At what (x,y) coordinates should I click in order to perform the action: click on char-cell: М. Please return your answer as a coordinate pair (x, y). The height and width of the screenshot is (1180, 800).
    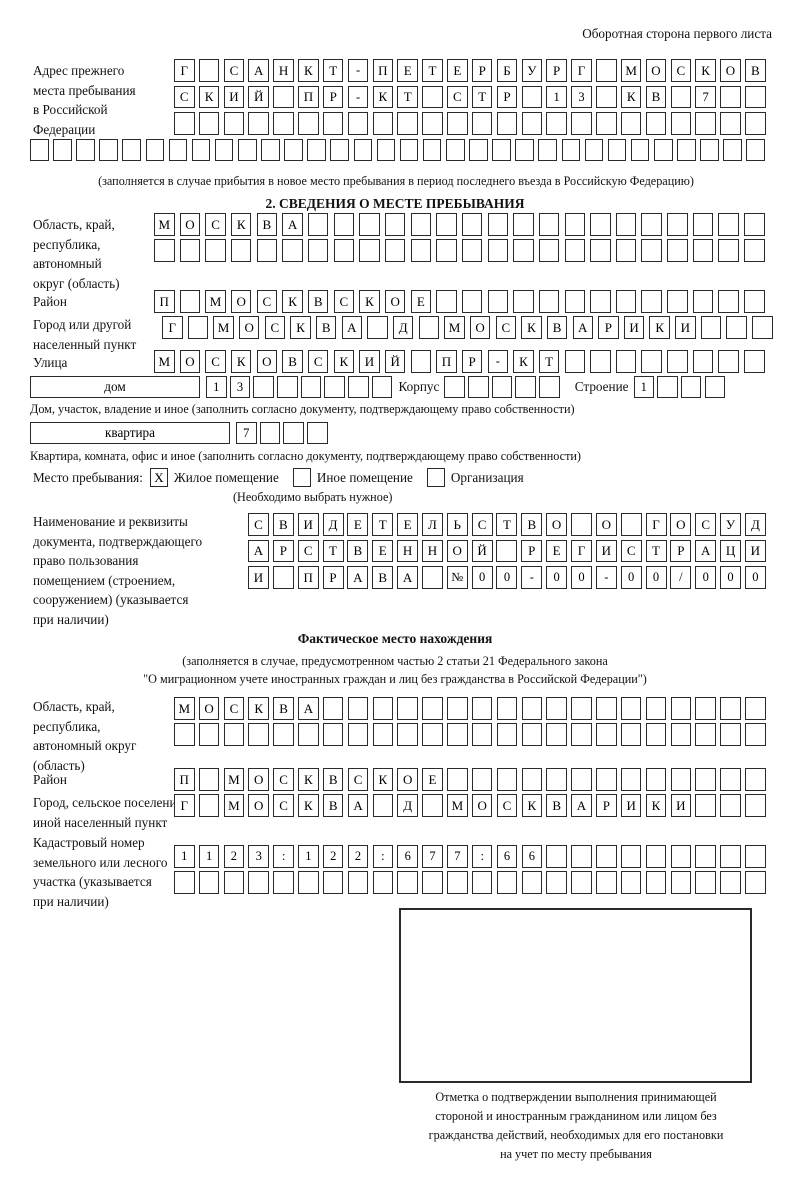
    Looking at the image, I should click on (164, 224).